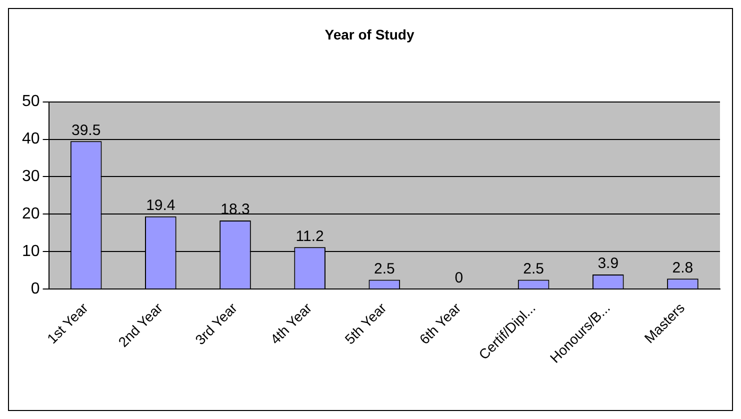  I want to click on data-label: 19.4, so click(161, 205).